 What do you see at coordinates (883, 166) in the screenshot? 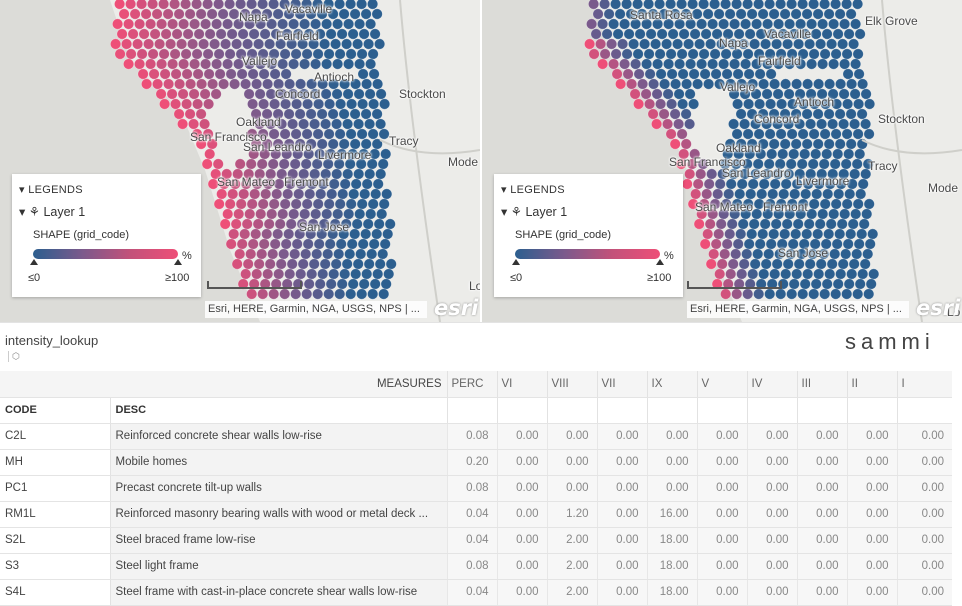
I see `city-label: Tracy` at bounding box center [883, 166].